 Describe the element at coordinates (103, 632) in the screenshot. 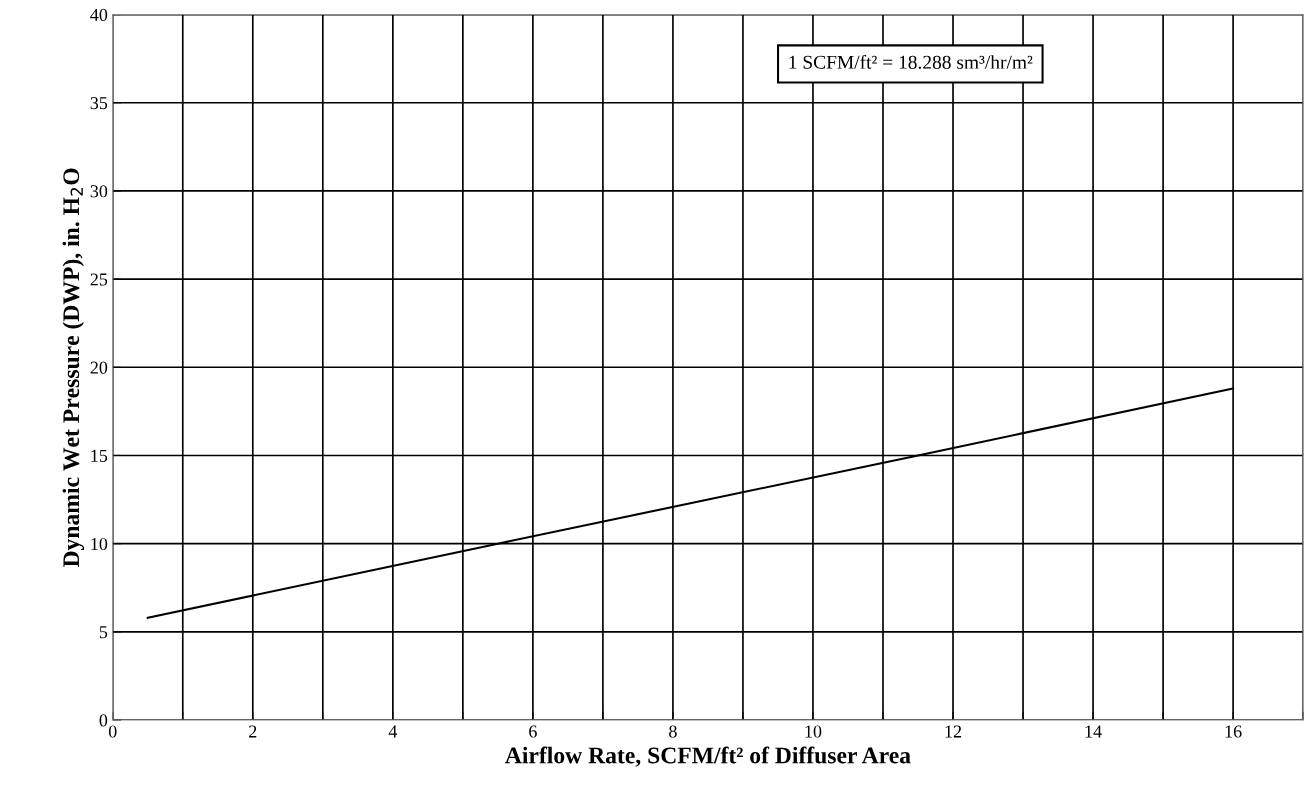

I see `y-tick-label: 5` at that location.